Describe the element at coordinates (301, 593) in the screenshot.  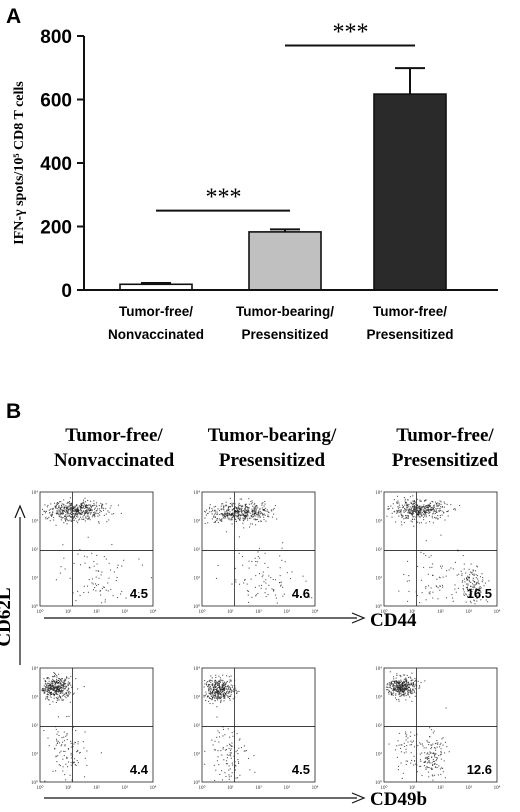
I see `quadrant-percentage: 4.6` at that location.